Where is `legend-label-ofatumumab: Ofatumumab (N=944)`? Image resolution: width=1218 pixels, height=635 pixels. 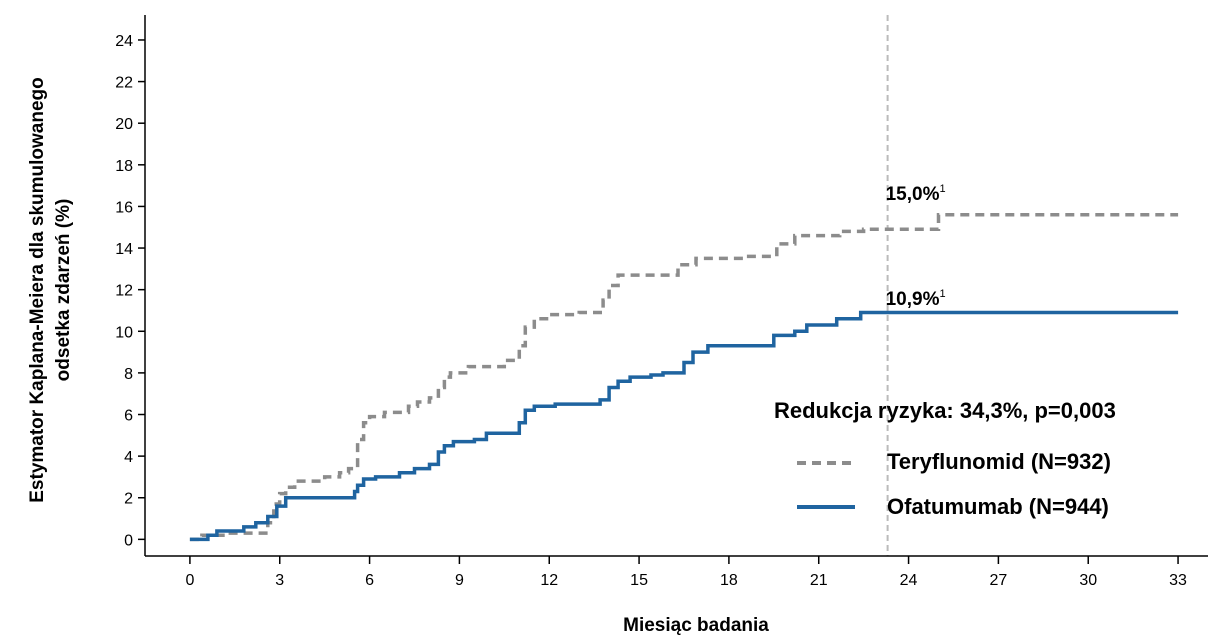
legend-label-ofatumumab: Ofatumumab (N=944) is located at coordinates (998, 506).